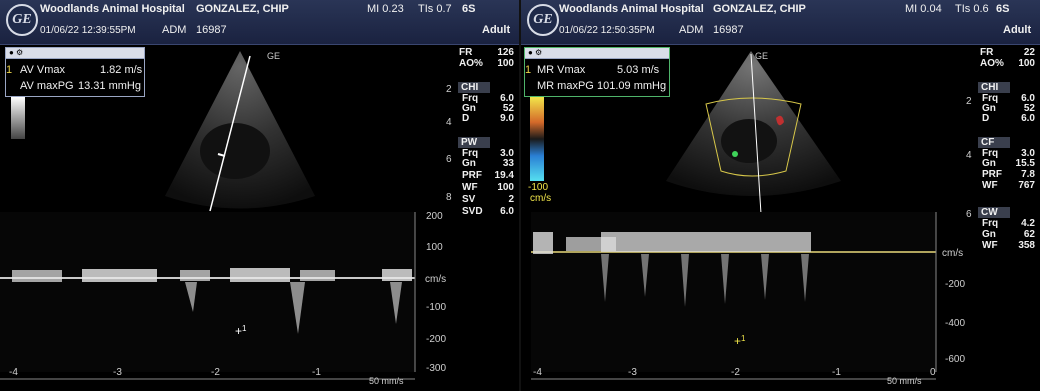 The height and width of the screenshot is (391, 1040). I want to click on sample-gate, so click(221, 155).